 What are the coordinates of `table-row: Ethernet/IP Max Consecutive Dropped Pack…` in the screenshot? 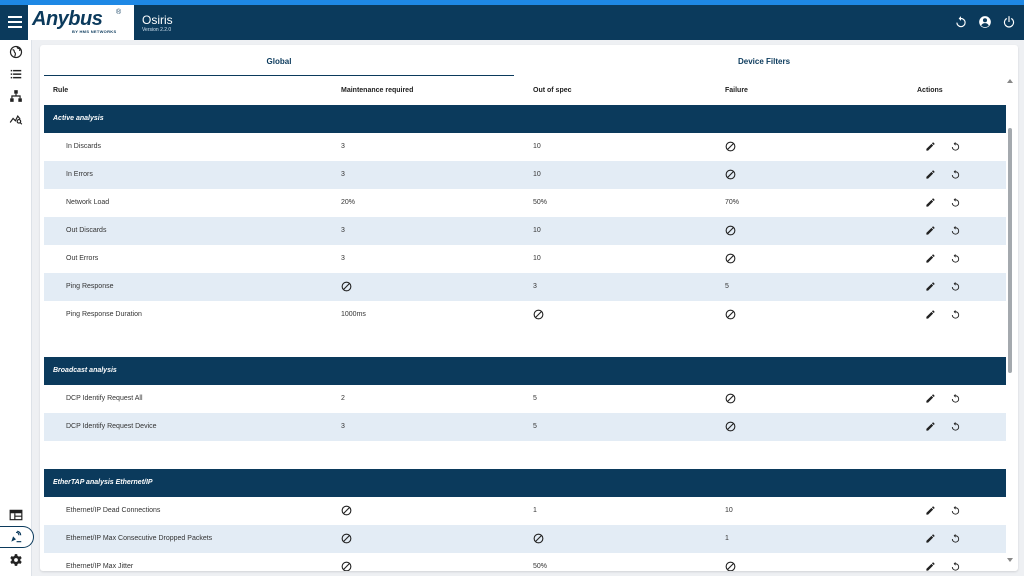 It's located at (525, 539).